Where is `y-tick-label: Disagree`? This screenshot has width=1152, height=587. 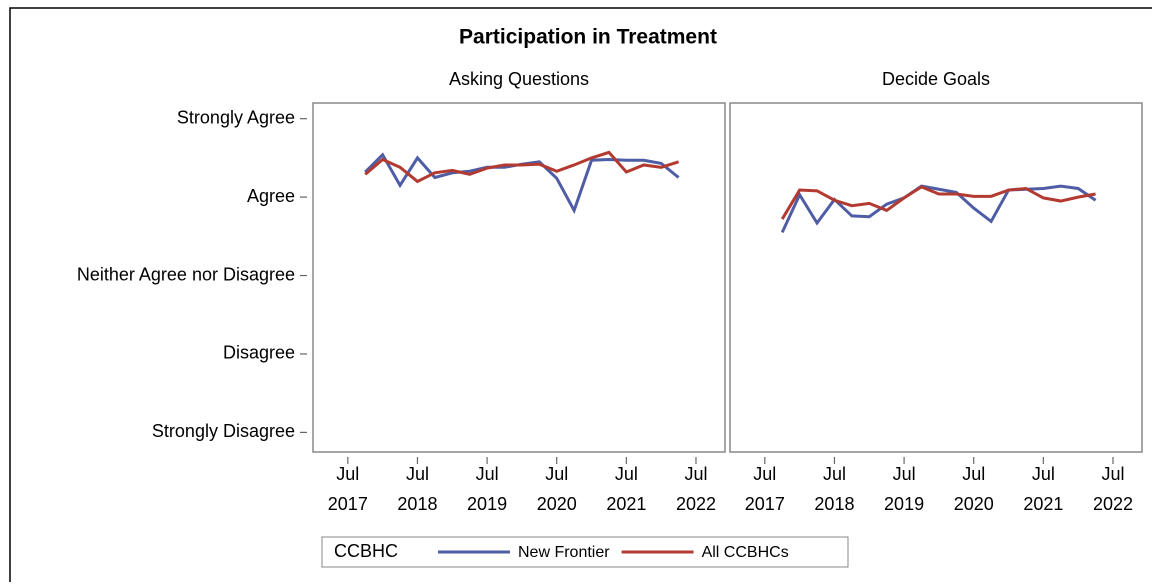
y-tick-label: Disagree is located at coordinates (259, 353).